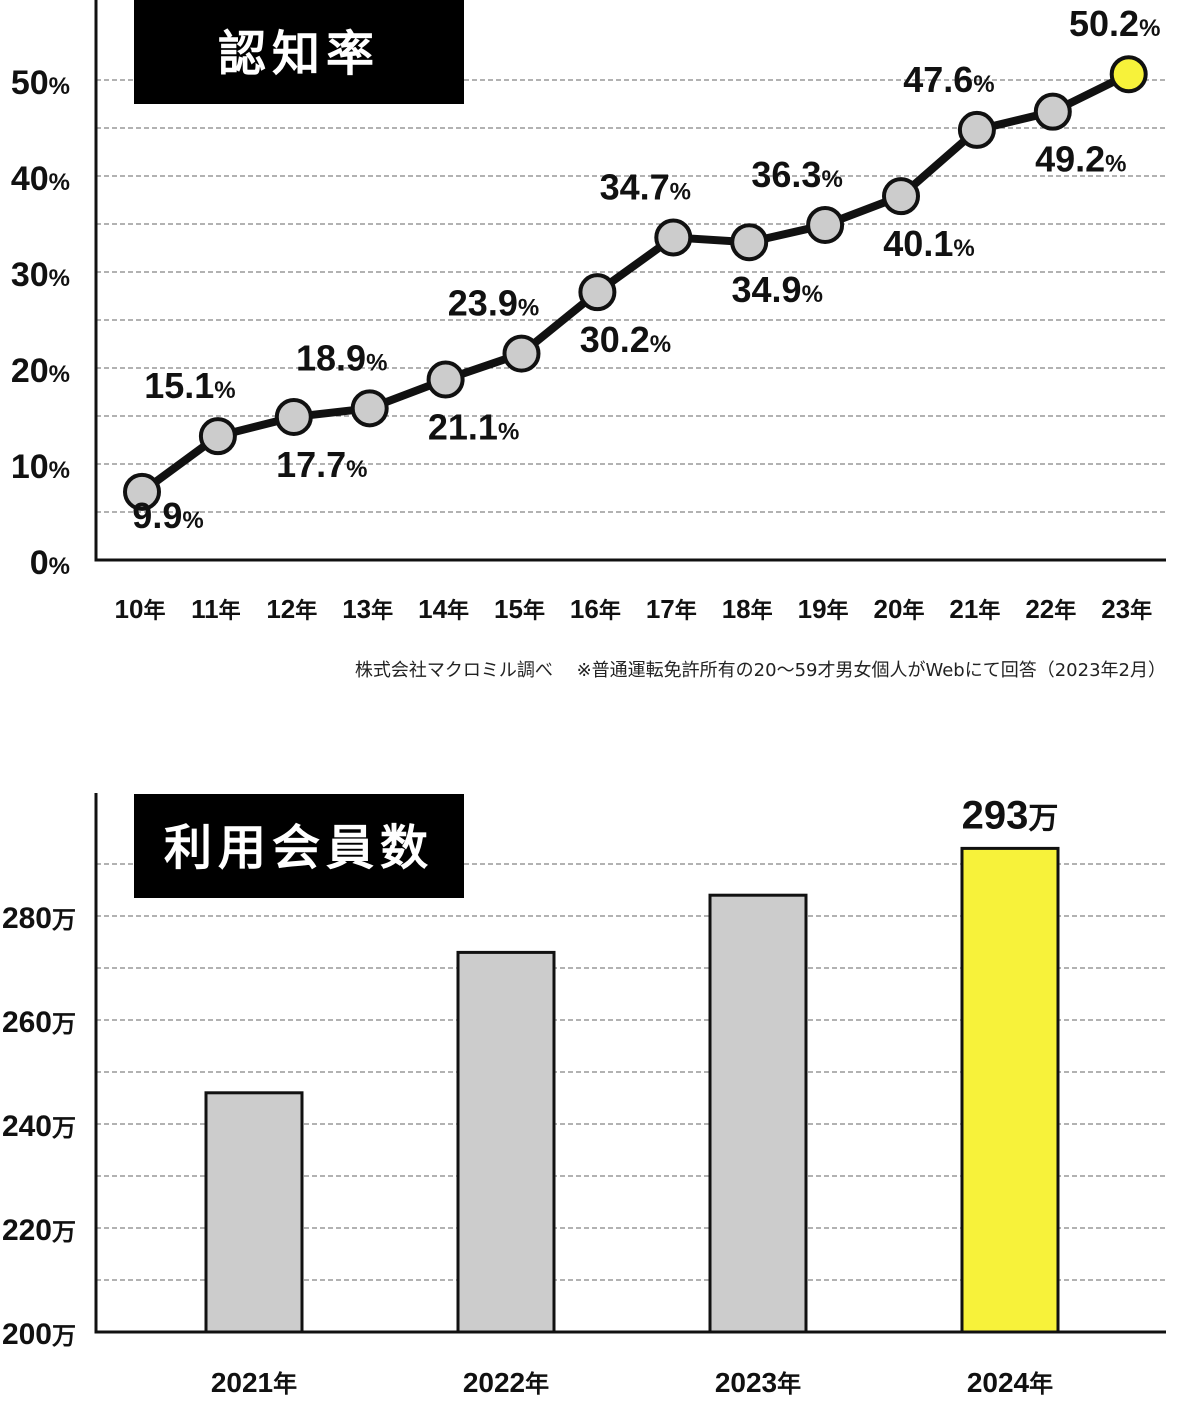  Describe the element at coordinates (747, 609) in the screenshot. I see `x-tick-label: 18年` at that location.